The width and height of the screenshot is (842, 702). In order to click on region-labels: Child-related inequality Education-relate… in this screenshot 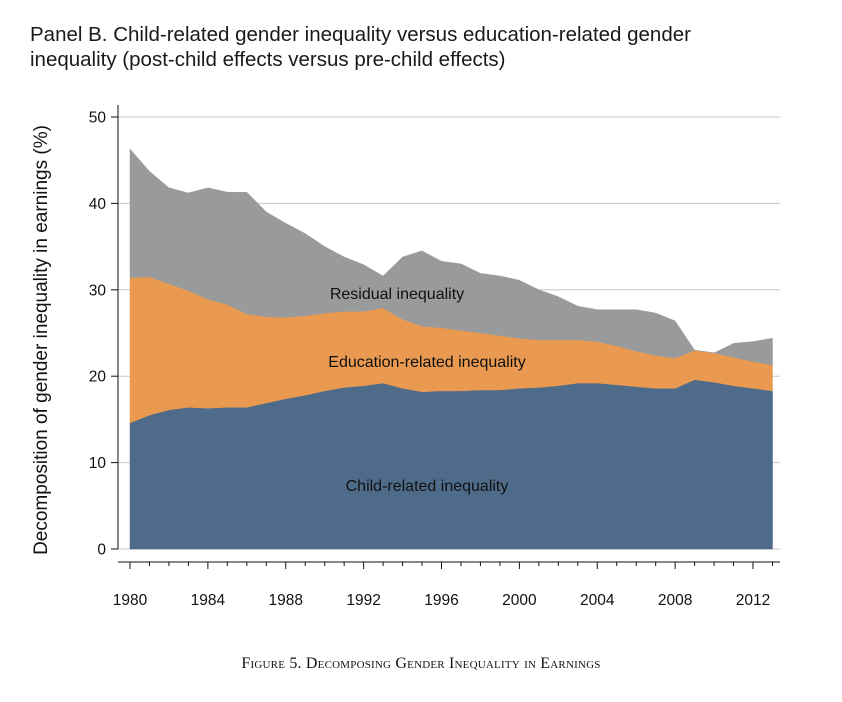, I will do `click(426, 390)`.